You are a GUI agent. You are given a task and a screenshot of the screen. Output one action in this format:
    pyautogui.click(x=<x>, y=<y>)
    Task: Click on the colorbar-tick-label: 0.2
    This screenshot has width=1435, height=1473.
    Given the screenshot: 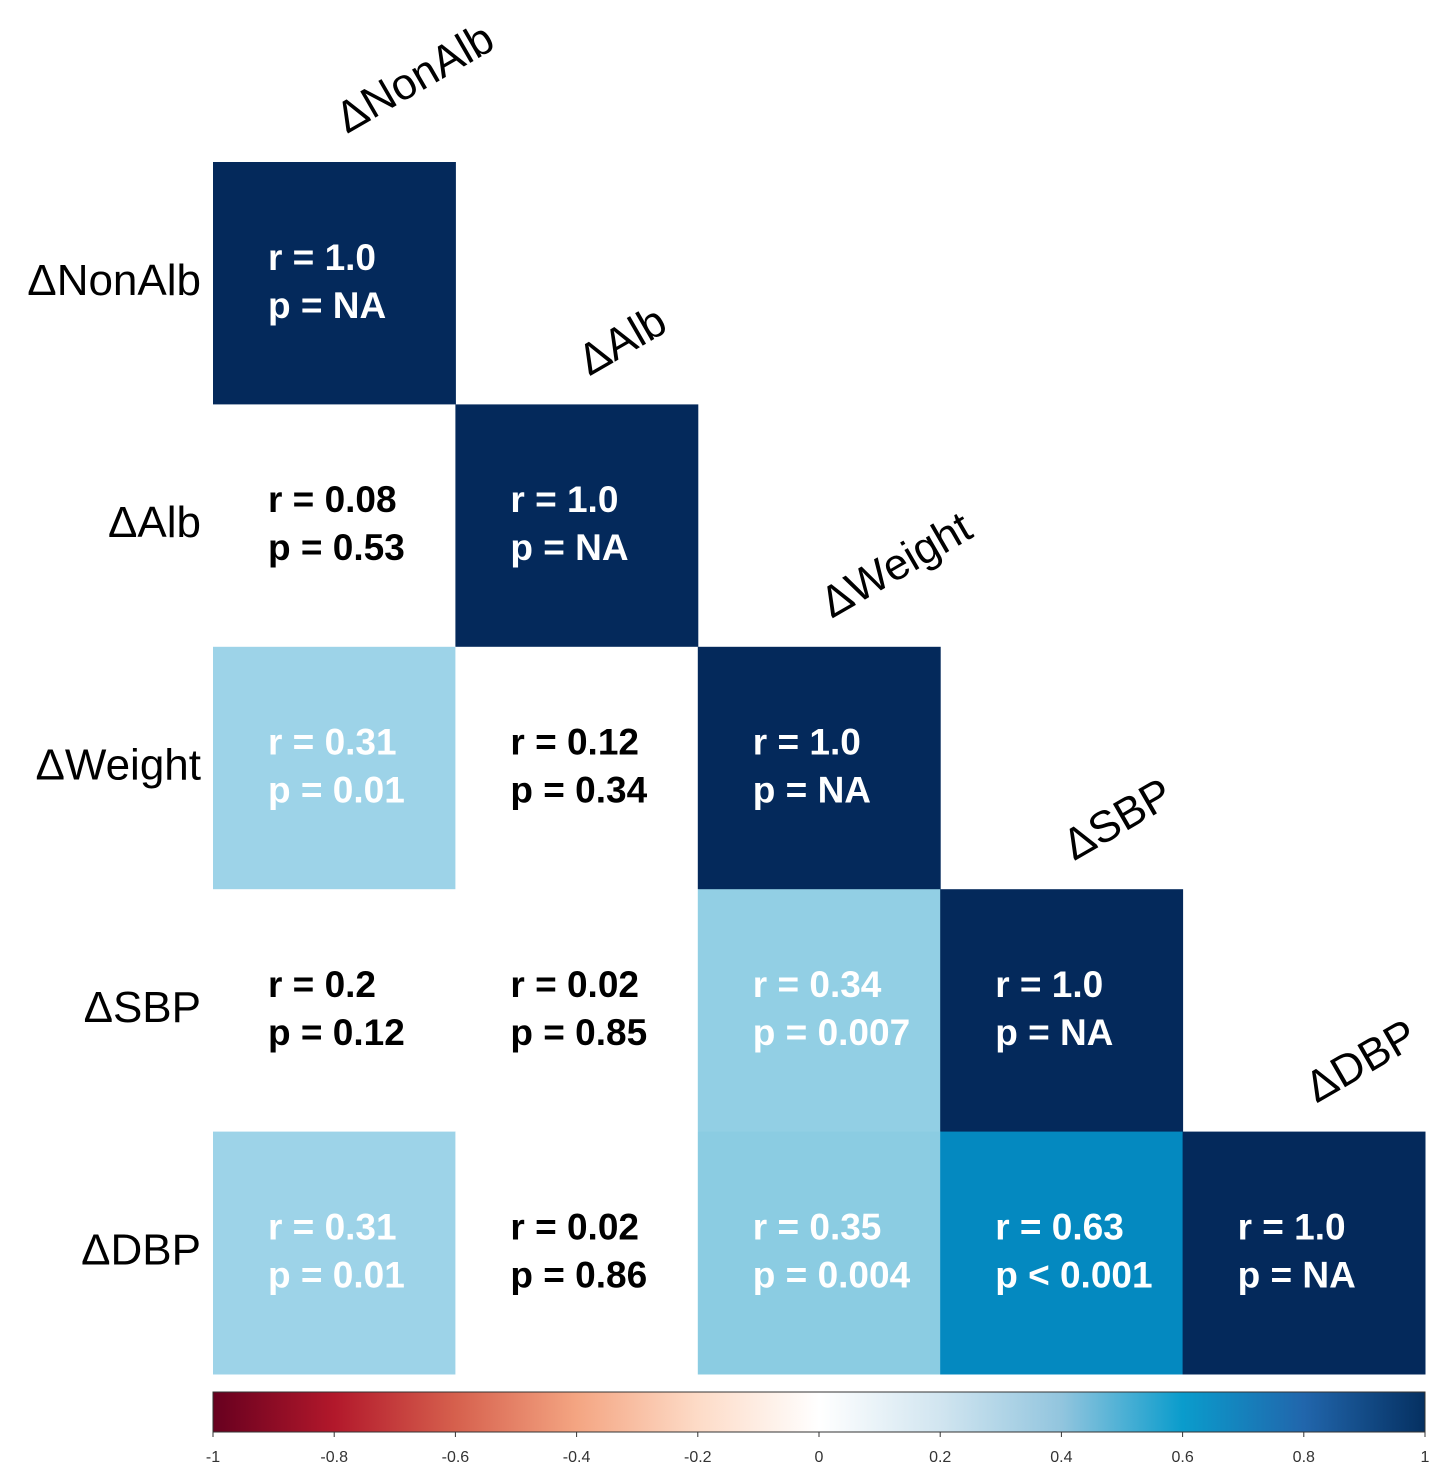 What is the action you would take?
    pyautogui.click(x=940, y=1457)
    